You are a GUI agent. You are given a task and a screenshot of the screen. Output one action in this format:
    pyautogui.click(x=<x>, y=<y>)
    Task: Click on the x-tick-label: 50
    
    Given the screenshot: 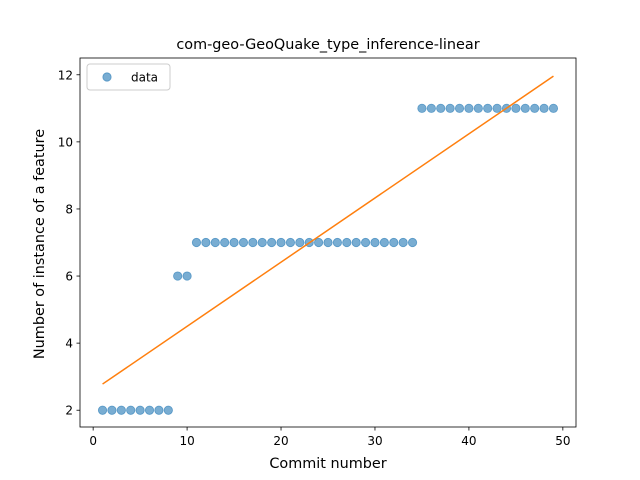 What is the action you would take?
    pyautogui.click(x=562, y=441)
    